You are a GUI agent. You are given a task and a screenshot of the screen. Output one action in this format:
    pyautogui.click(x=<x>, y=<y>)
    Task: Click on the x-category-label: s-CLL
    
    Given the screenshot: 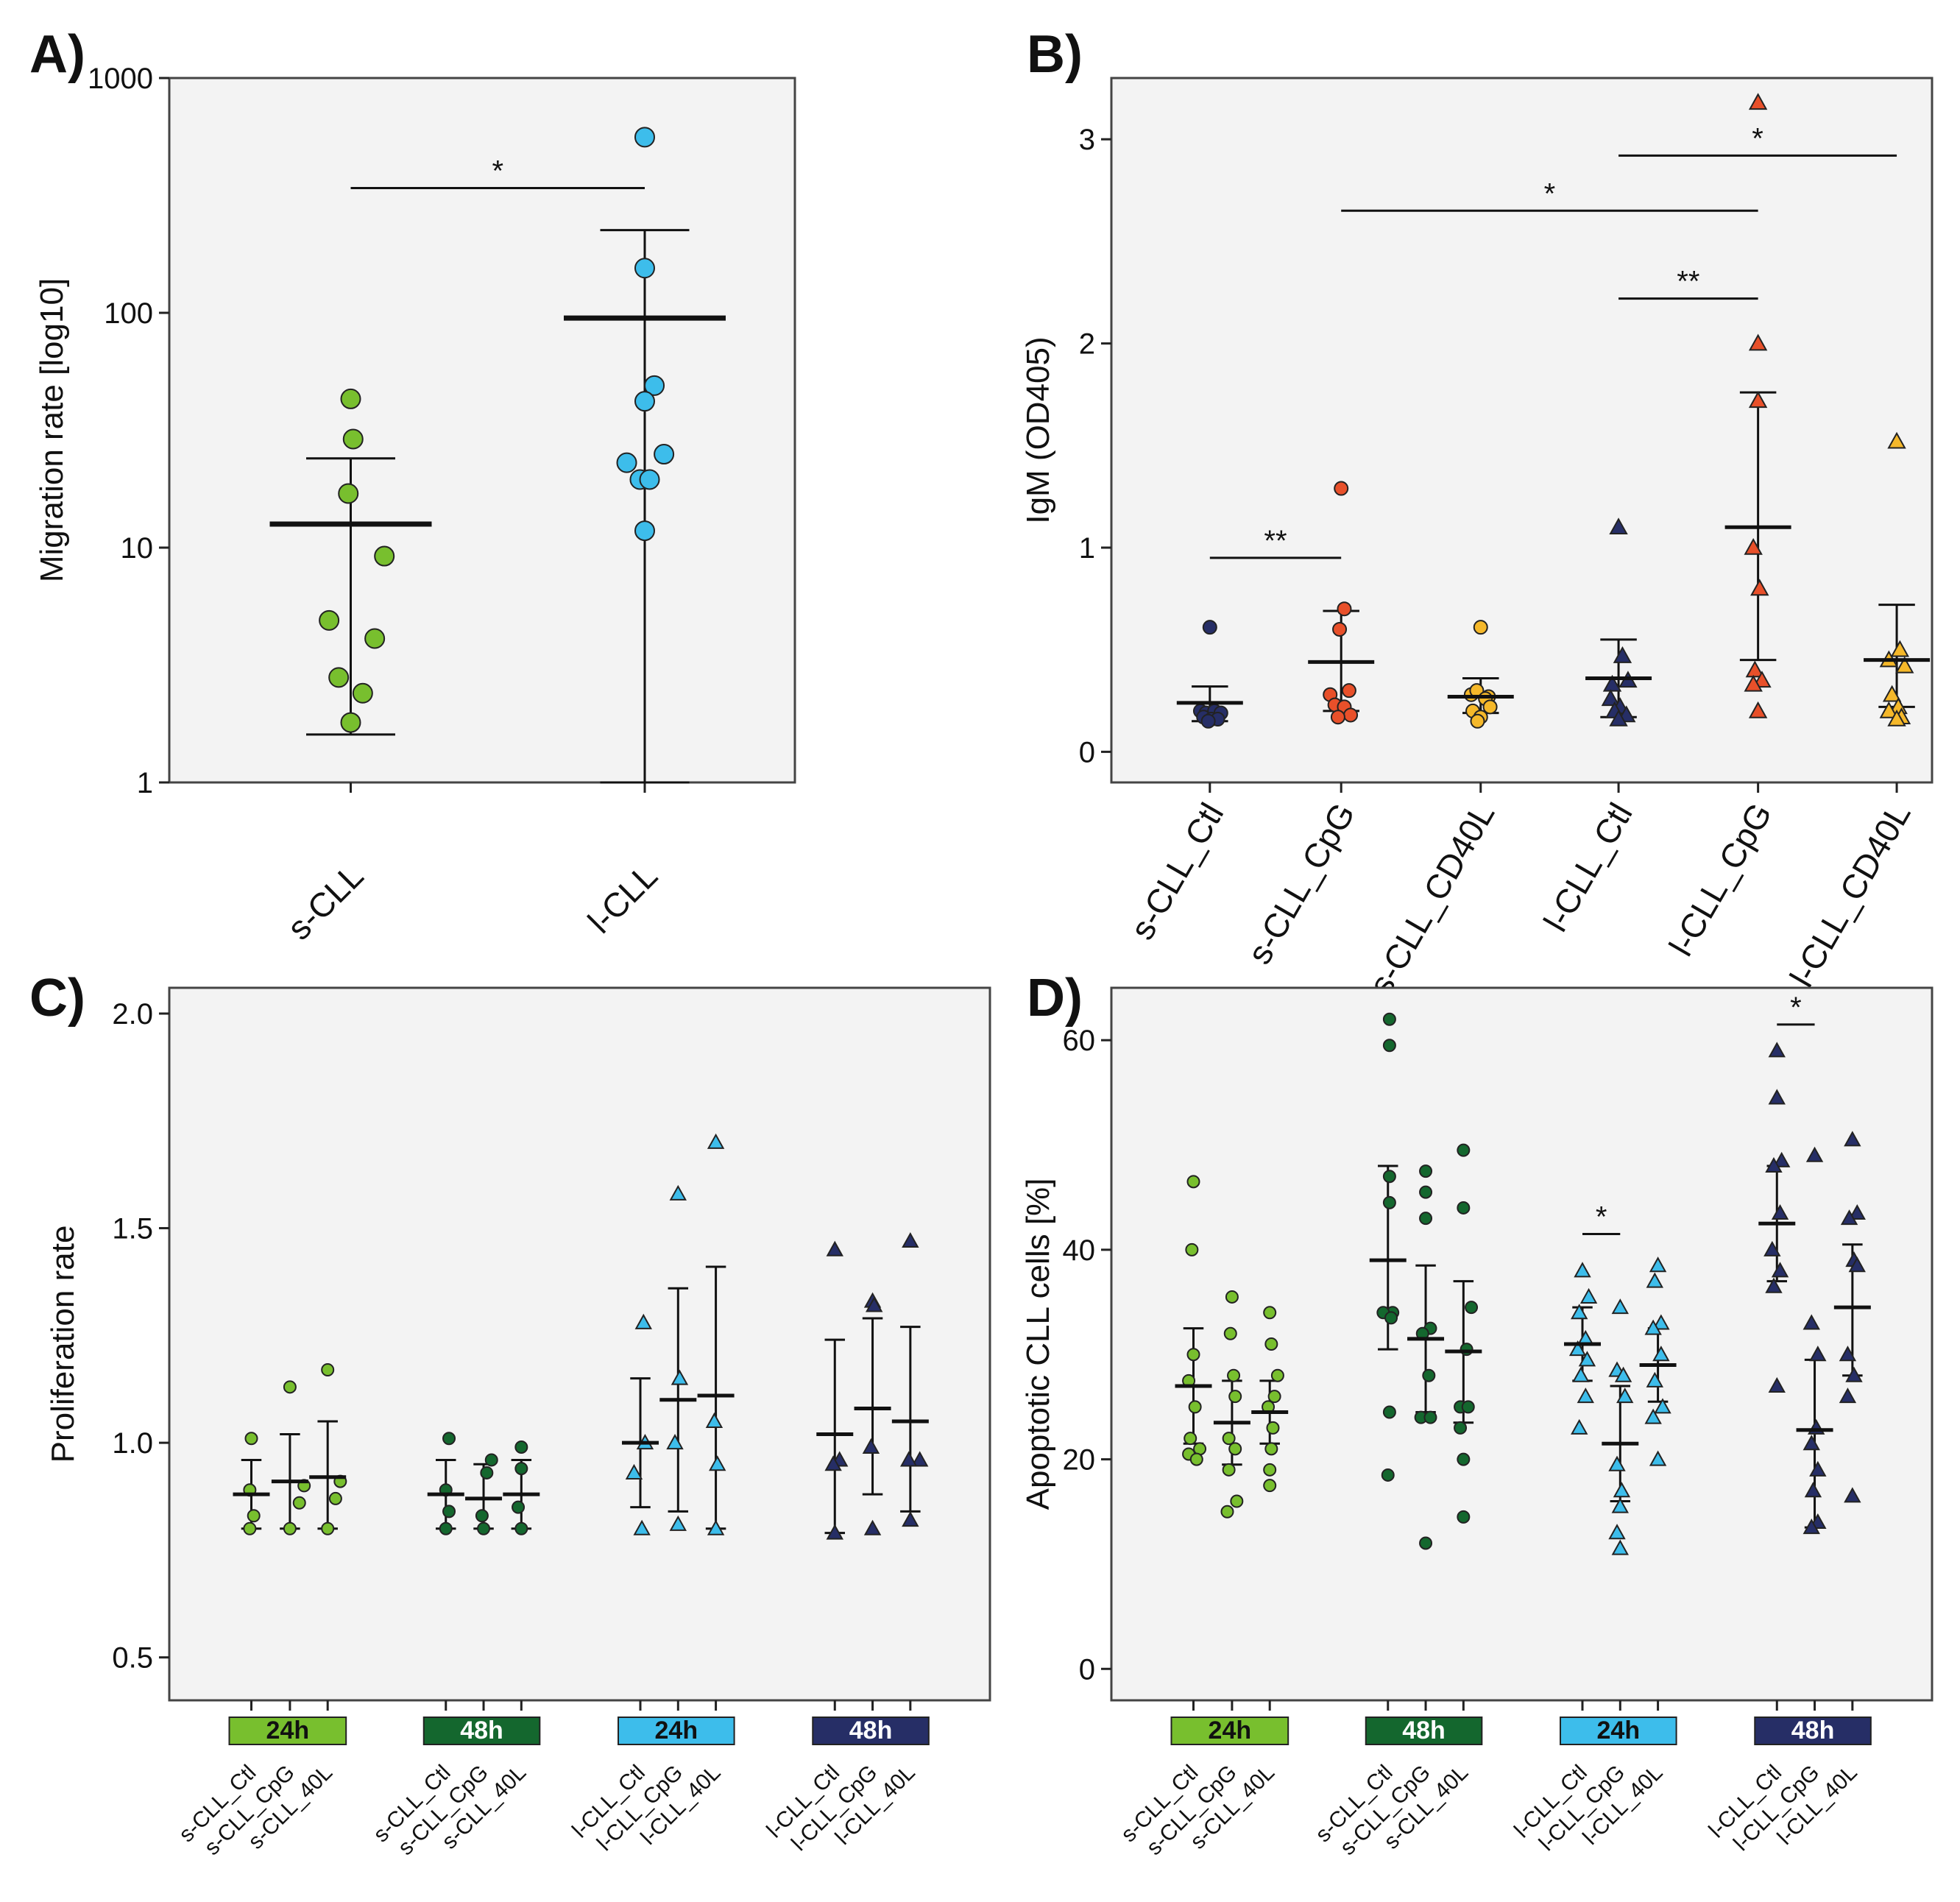 What is the action you would take?
    pyautogui.click(x=325, y=901)
    